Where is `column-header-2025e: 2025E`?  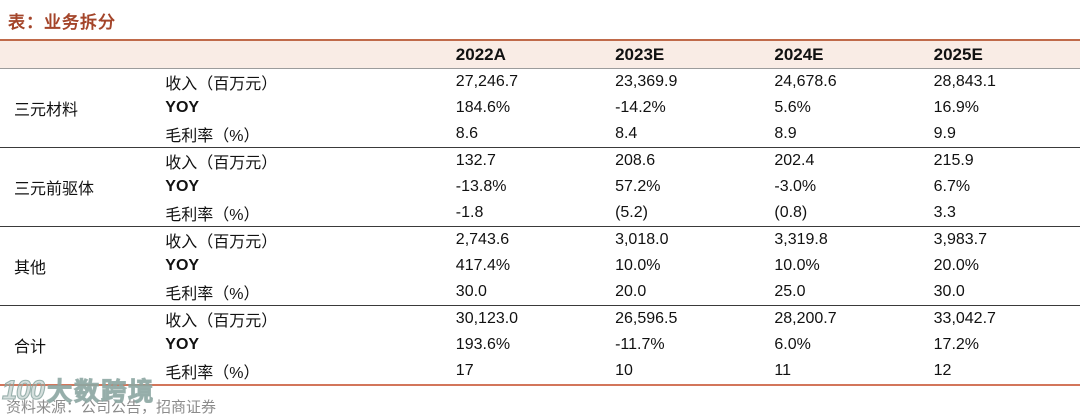 column-header-2025e: 2025E is located at coordinates (1000, 54).